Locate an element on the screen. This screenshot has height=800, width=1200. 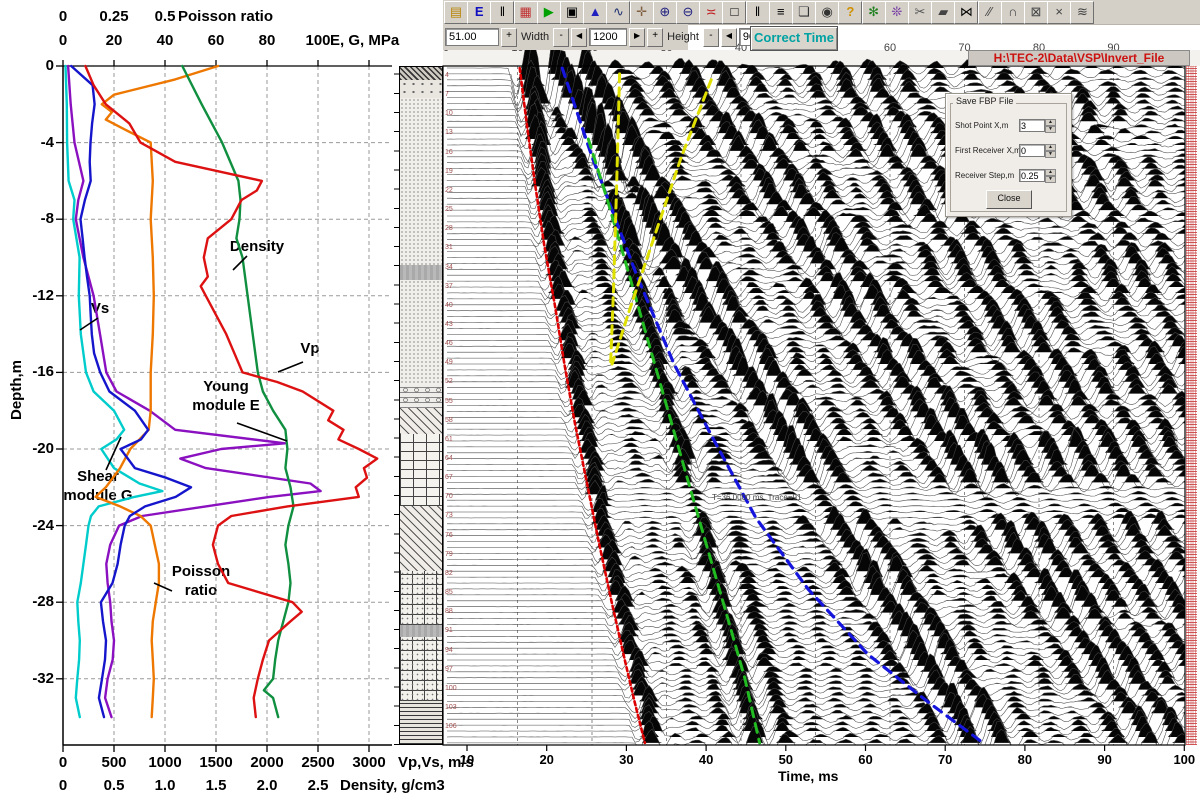
pan-hand-button: ✛ is located at coordinates (641, 12).